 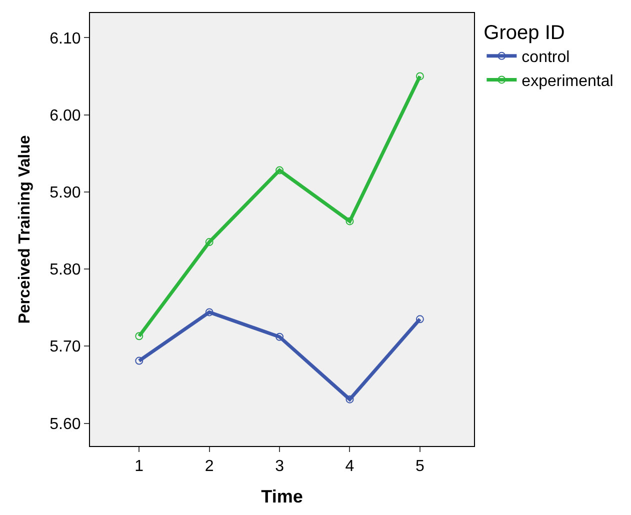 I want to click on y-tick-label: 5.60, so click(x=65, y=424).